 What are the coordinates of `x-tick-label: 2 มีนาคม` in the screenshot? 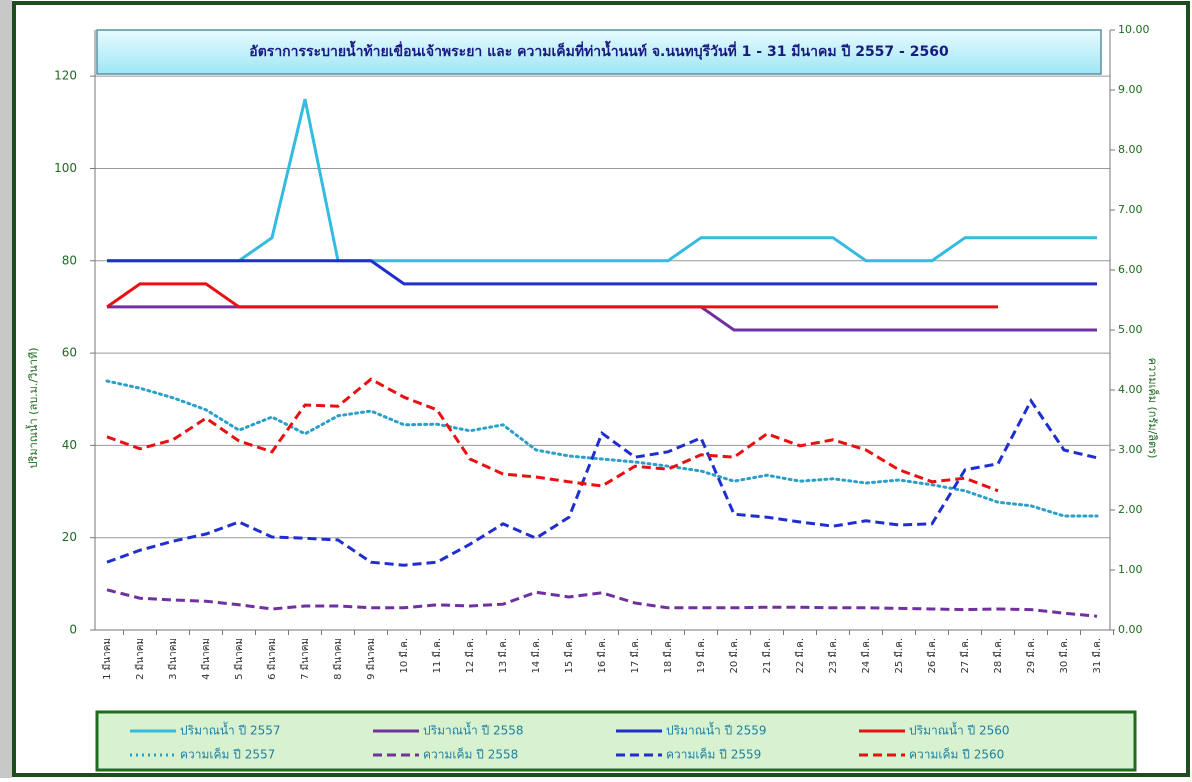 It's located at (140, 659).